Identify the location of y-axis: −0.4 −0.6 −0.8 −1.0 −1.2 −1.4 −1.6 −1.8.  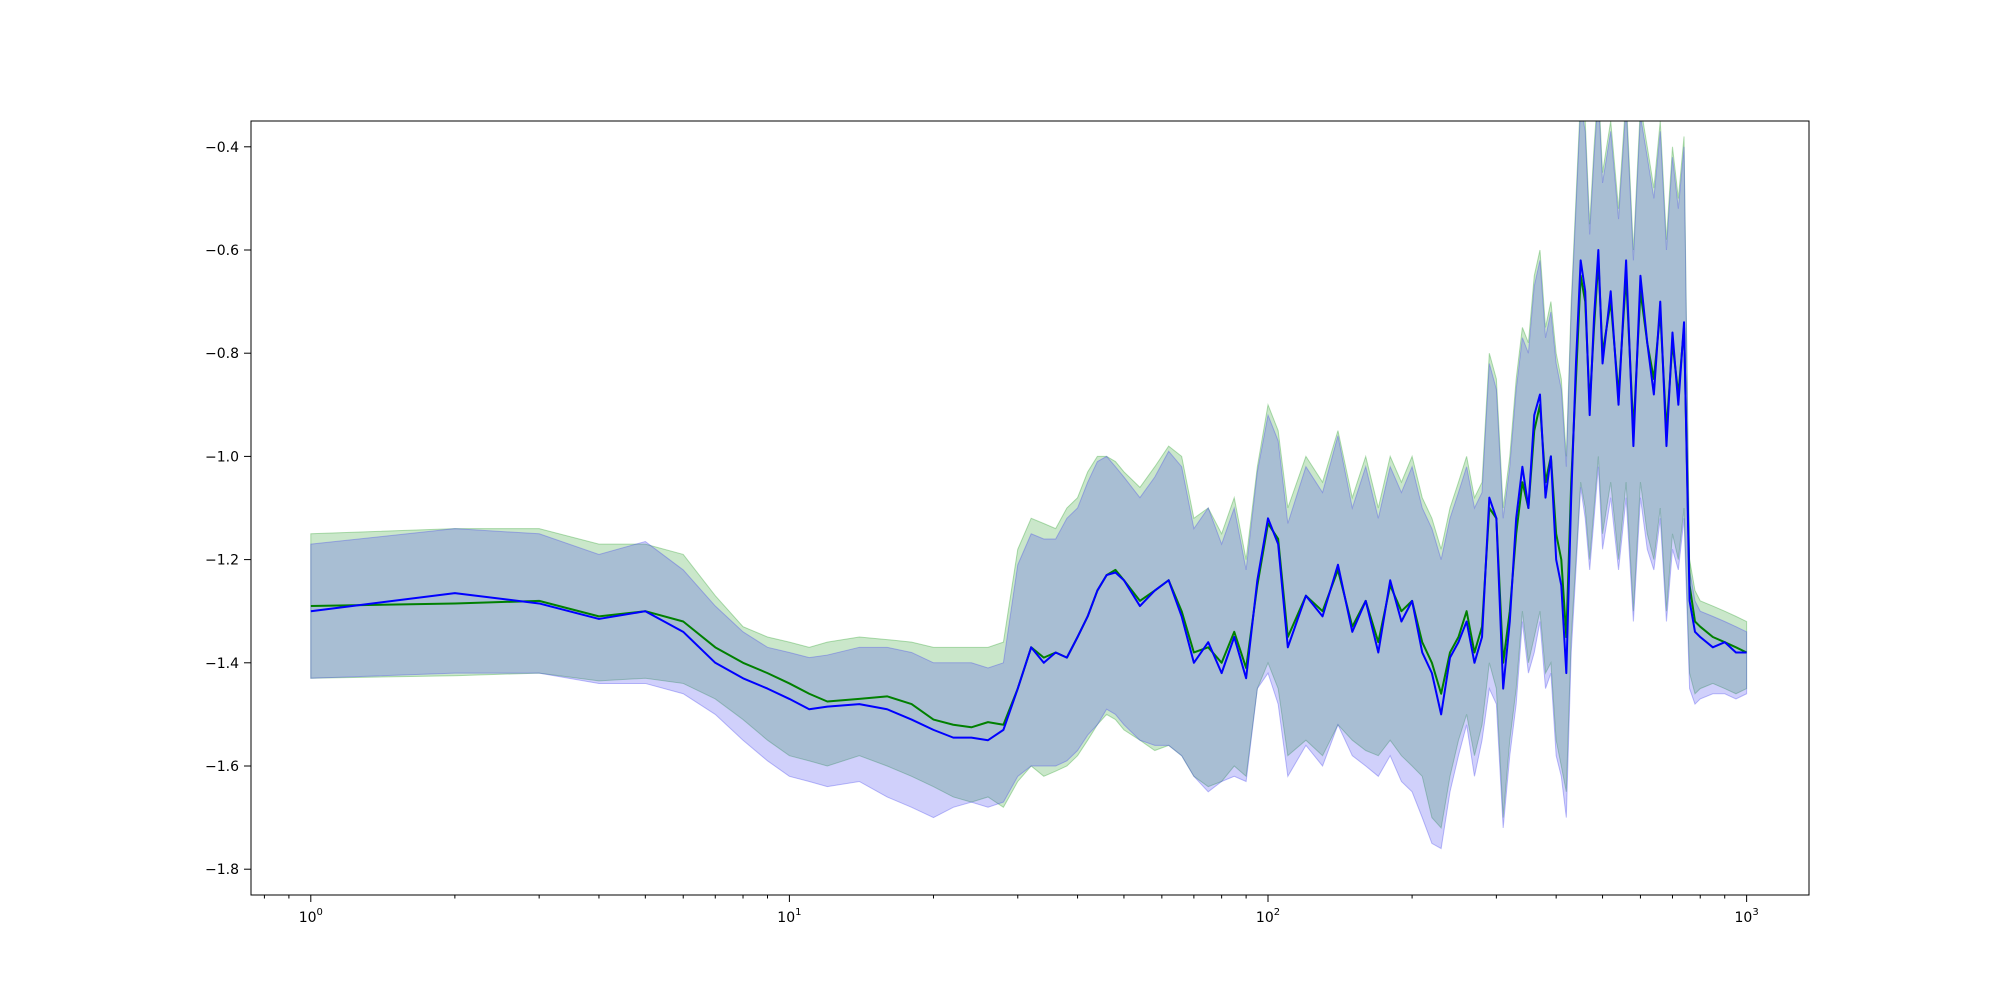
(228, 509).